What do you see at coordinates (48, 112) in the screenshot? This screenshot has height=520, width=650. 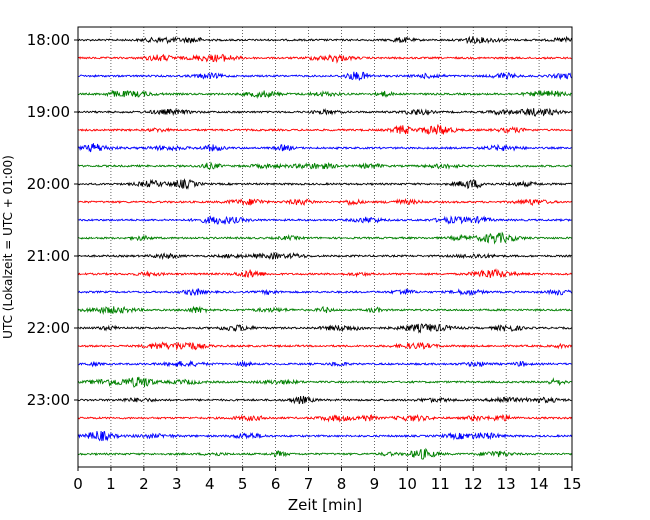 I see `y-tick-label: 19:00` at bounding box center [48, 112].